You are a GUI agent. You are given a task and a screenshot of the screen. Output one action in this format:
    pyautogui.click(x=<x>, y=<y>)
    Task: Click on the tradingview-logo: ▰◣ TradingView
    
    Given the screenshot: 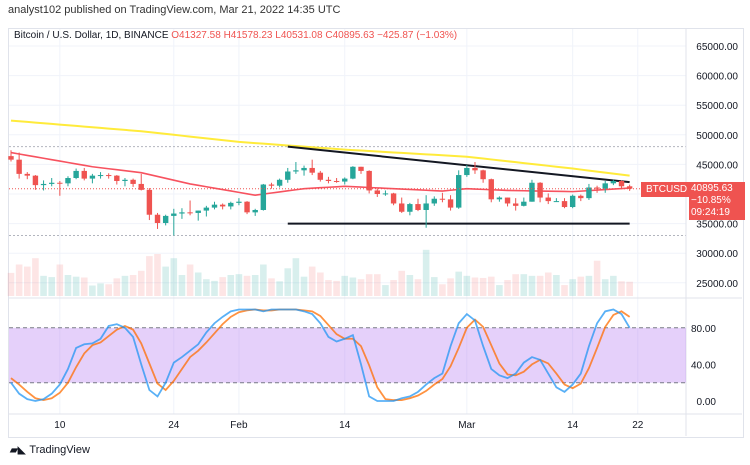 What is the action you would take?
    pyautogui.click(x=50, y=450)
    